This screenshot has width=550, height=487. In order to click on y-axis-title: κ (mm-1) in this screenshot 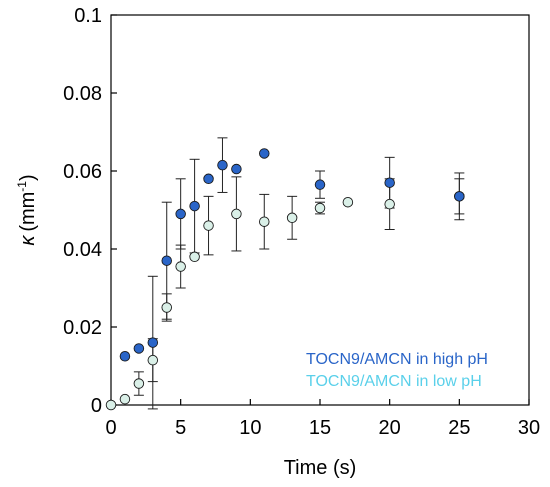, I will do `click(27, 209)`.